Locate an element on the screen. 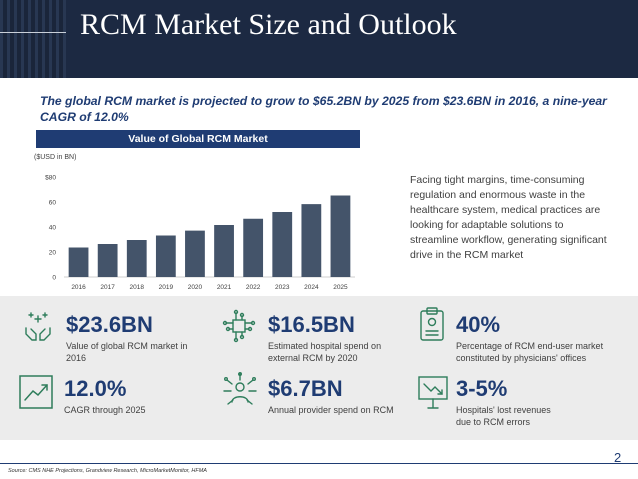 This screenshot has width=638, height=479. page-number: 2 is located at coordinates (618, 457).